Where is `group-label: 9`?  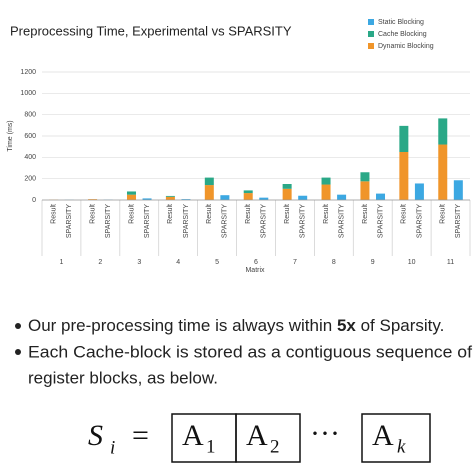
group-label: 9 is located at coordinates (373, 262).